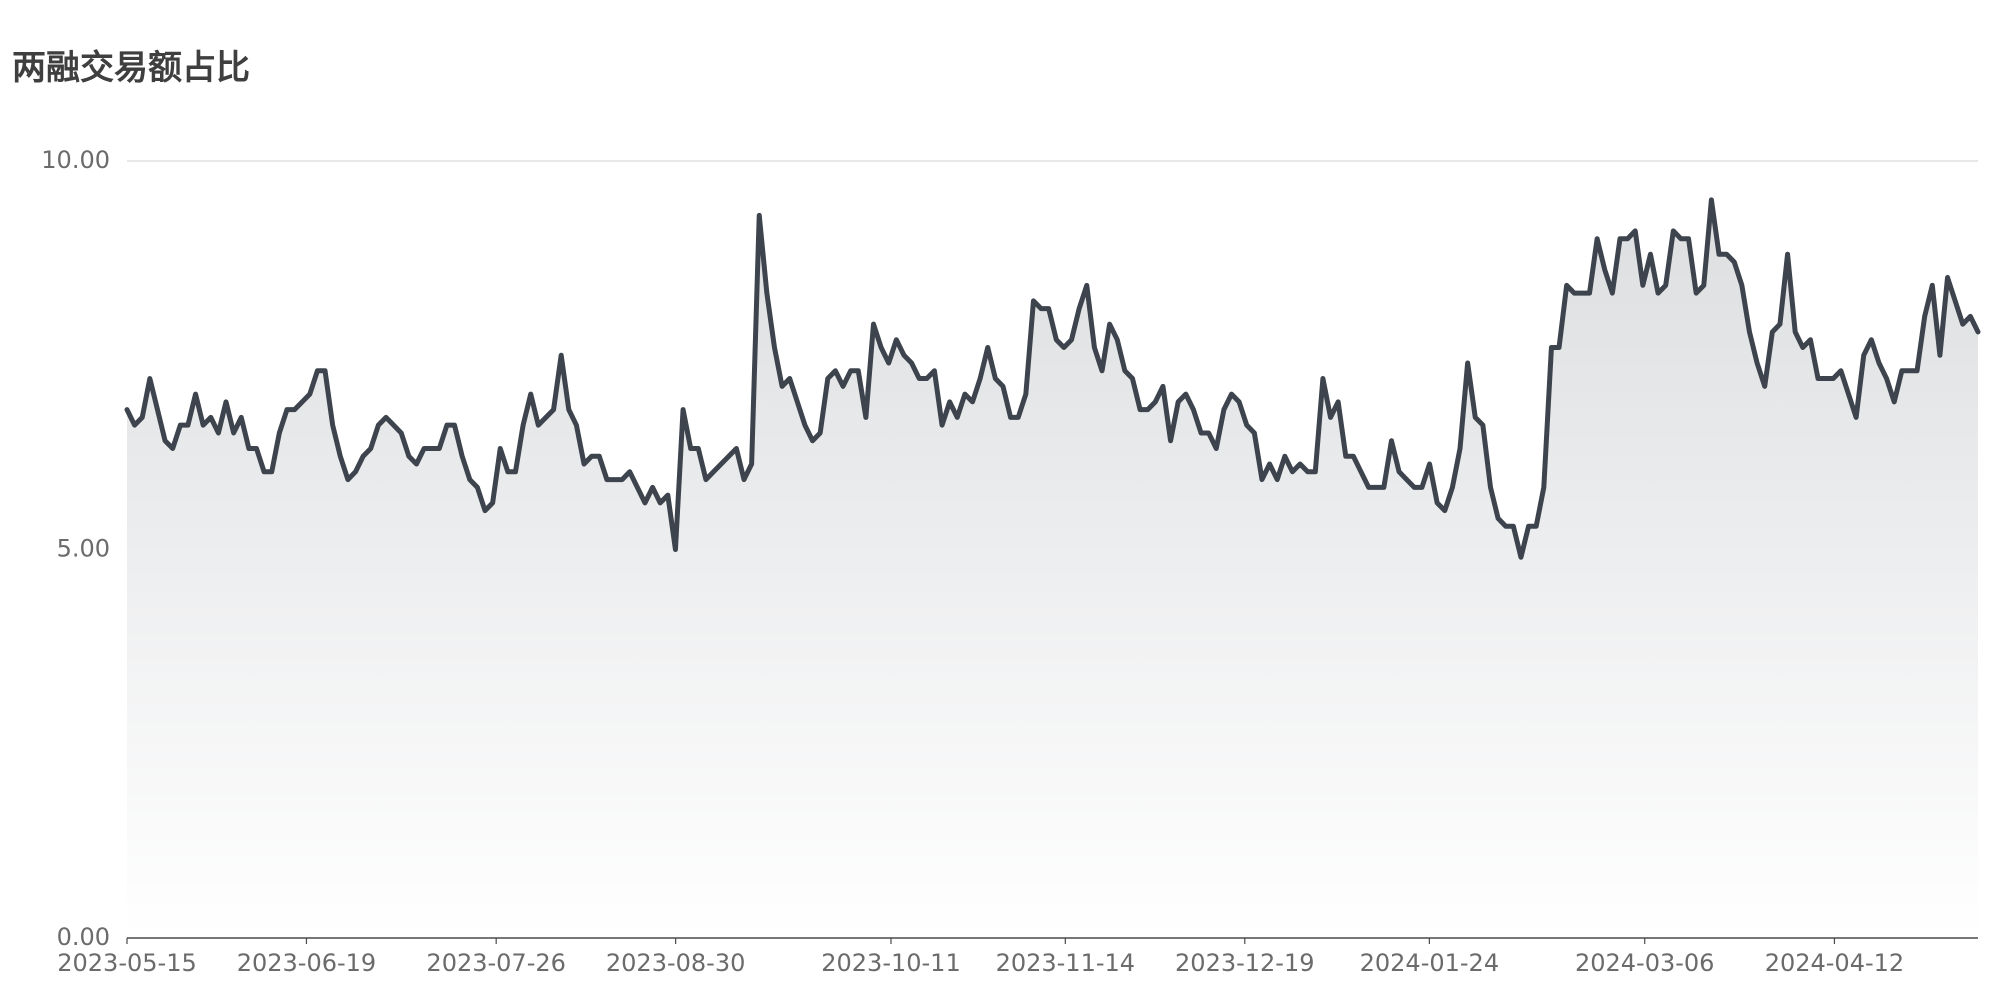 This screenshot has width=2000, height=1000. What do you see at coordinates (890, 963) in the screenshot?
I see `x-tick-label: 2023-10-11` at bounding box center [890, 963].